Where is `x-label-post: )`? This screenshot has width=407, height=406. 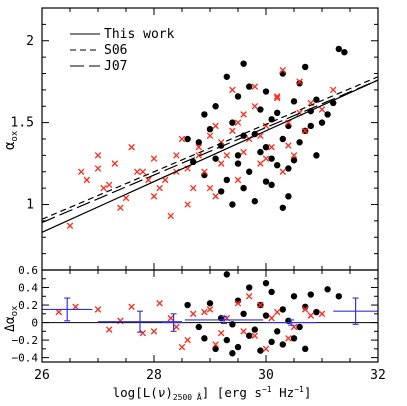
x-label-post: ) is located at coordinates (169, 392).